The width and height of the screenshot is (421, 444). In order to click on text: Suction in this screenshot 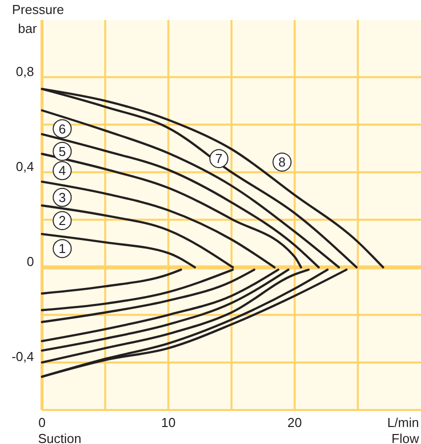, I will do `click(60, 437)`.